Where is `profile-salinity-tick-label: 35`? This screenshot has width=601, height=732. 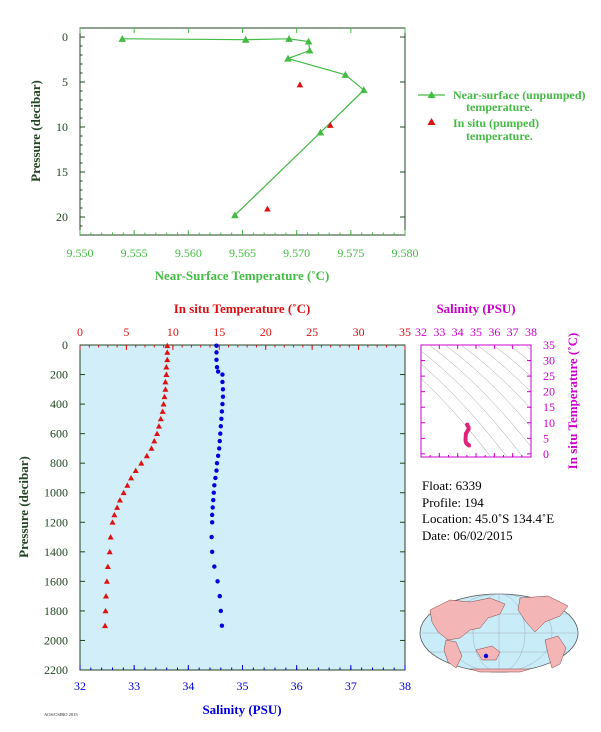
profile-salinity-tick-label: 35 is located at coordinates (243, 686).